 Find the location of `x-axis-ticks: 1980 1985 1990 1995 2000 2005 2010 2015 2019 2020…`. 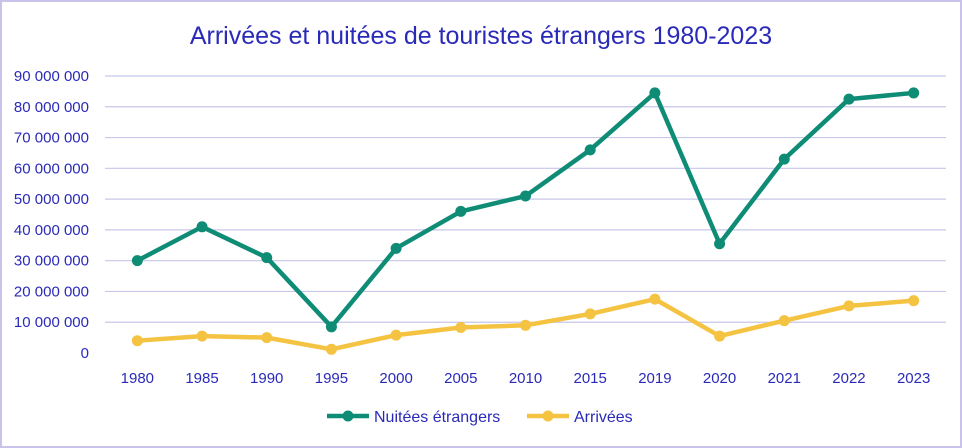

x-axis-ticks: 1980 1985 1990 1995 2000 2005 2010 2015 2019 2020… is located at coordinates (526, 378).